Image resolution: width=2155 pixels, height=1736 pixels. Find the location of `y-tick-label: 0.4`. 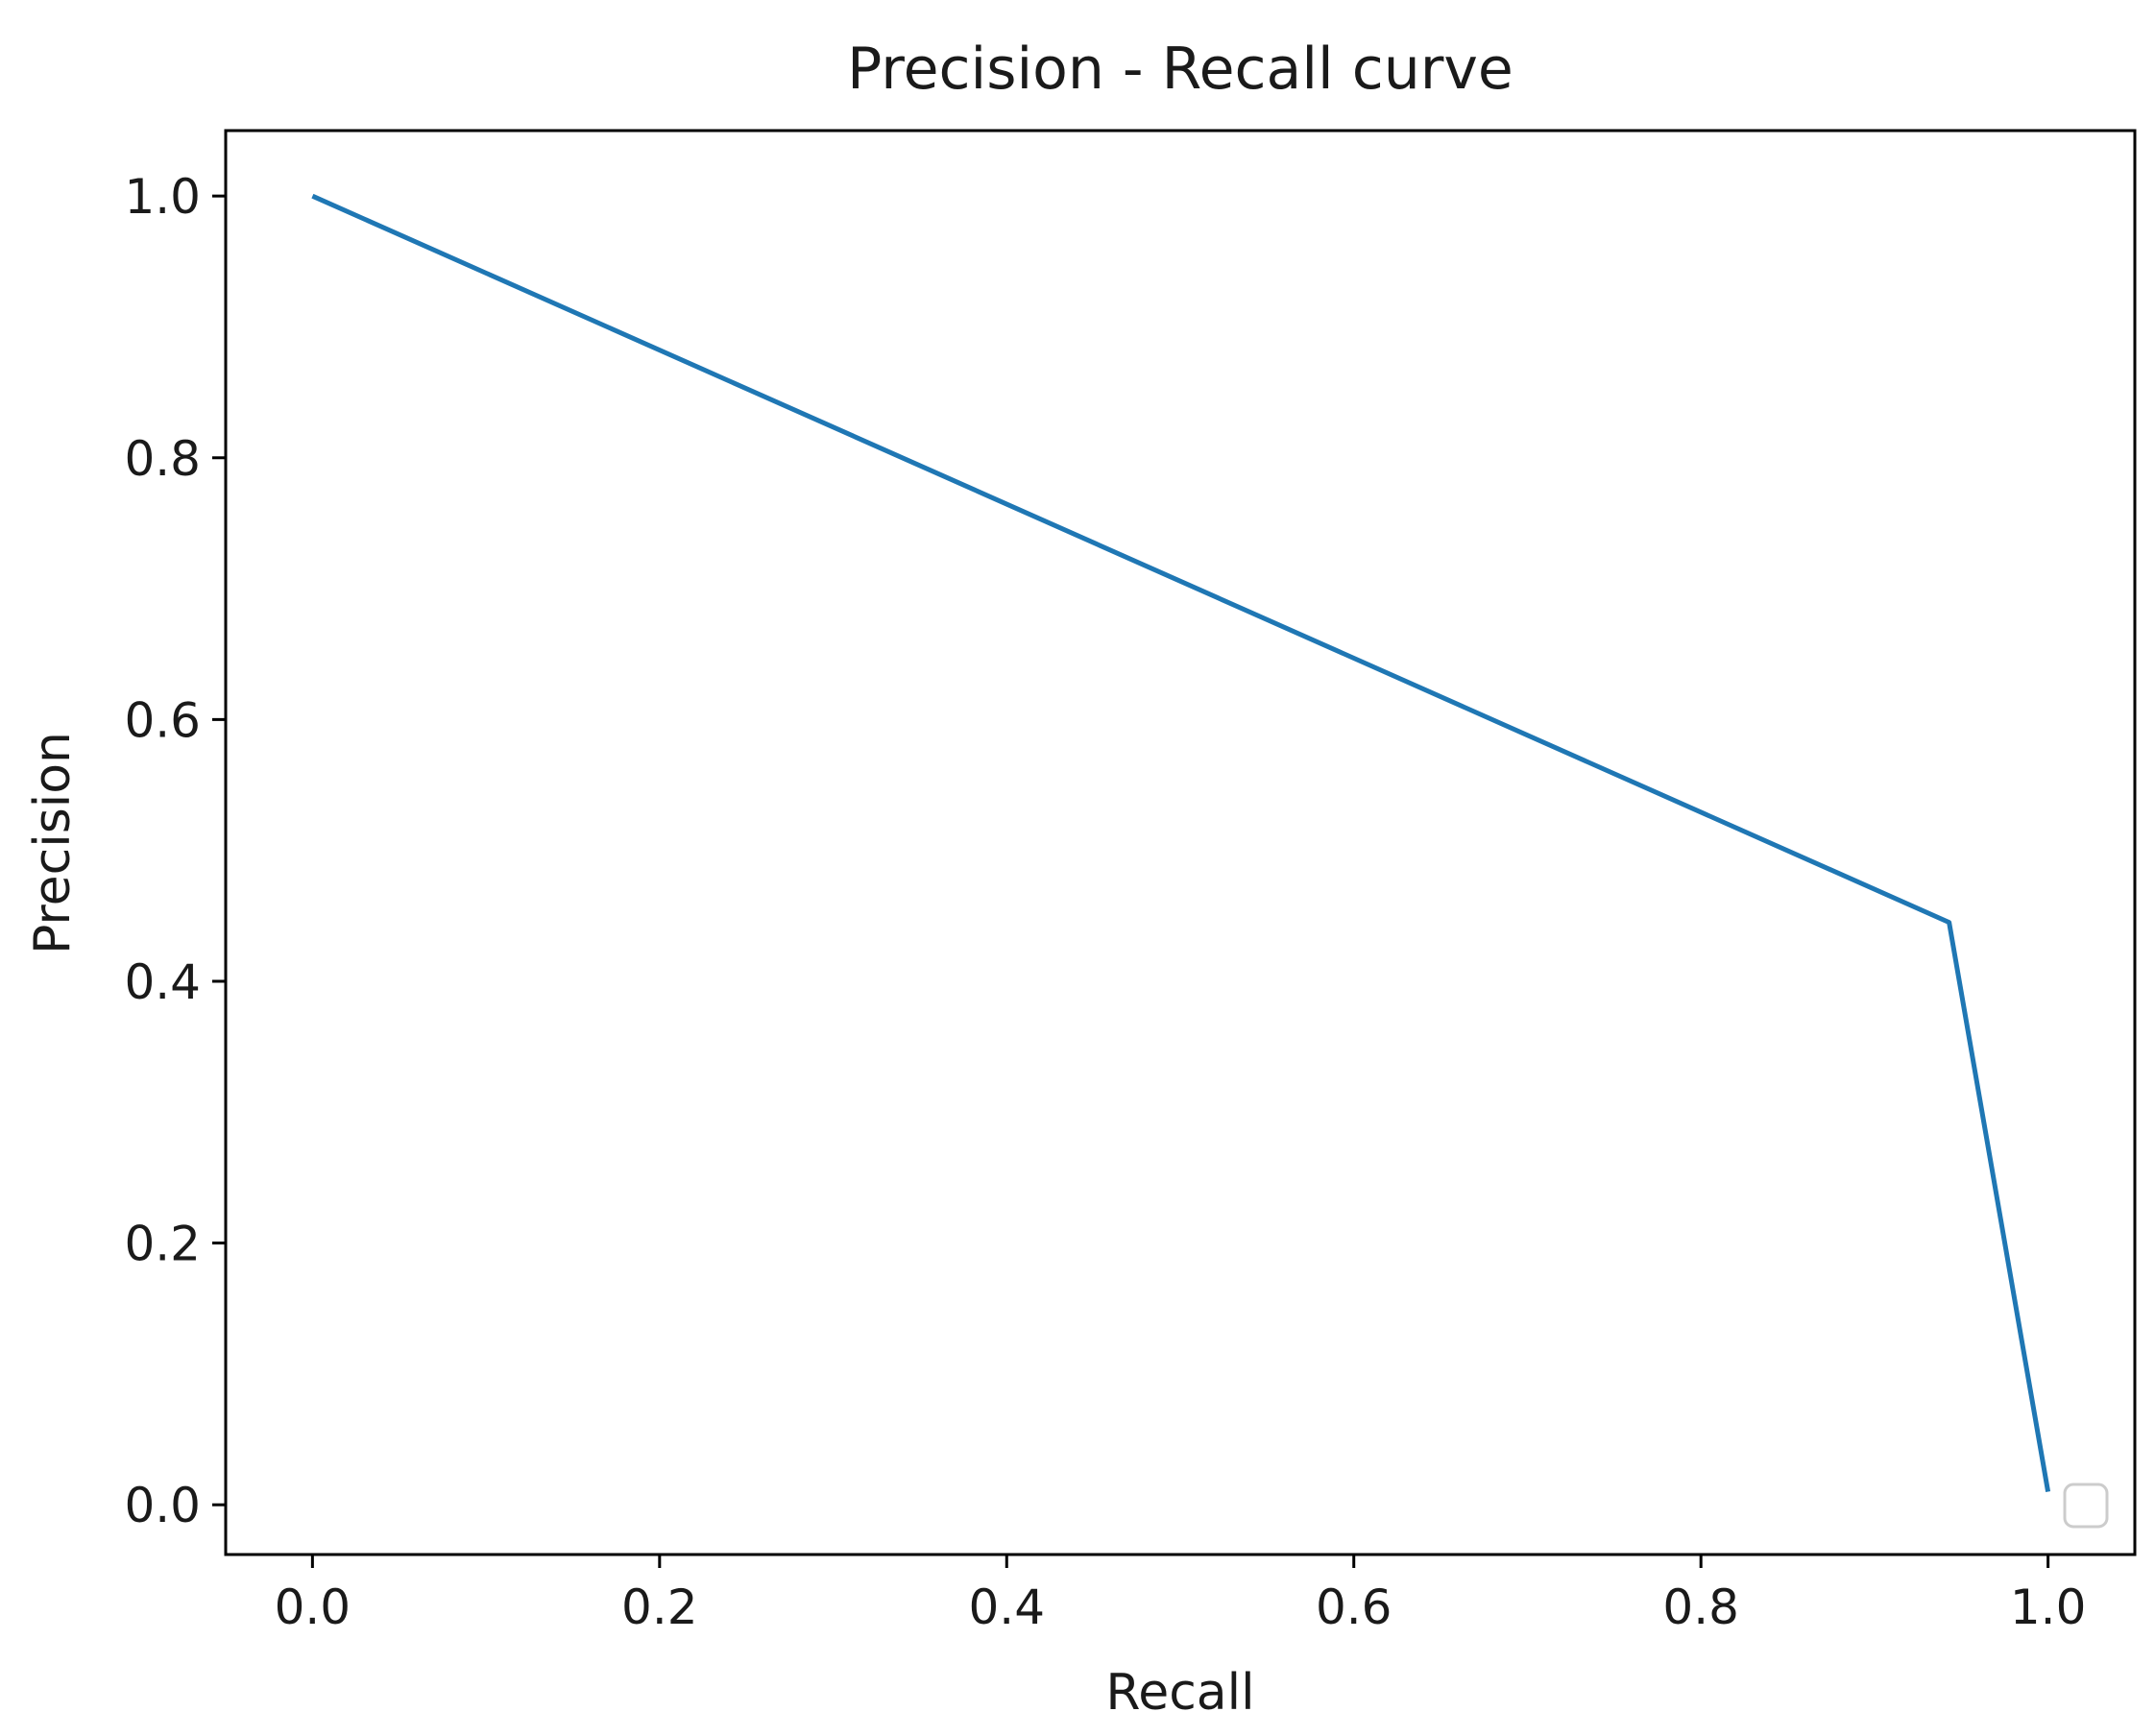

y-tick-label: 0.4 is located at coordinates (162, 982).